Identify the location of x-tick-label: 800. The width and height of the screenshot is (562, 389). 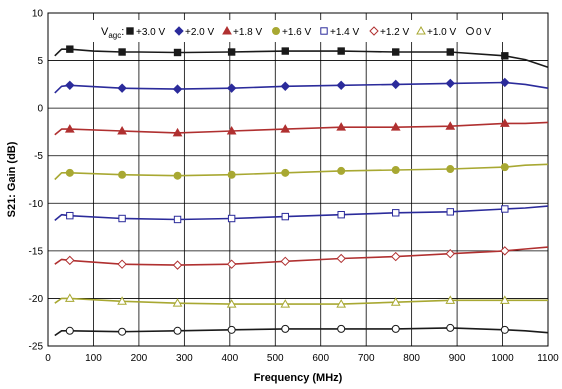
(411, 358).